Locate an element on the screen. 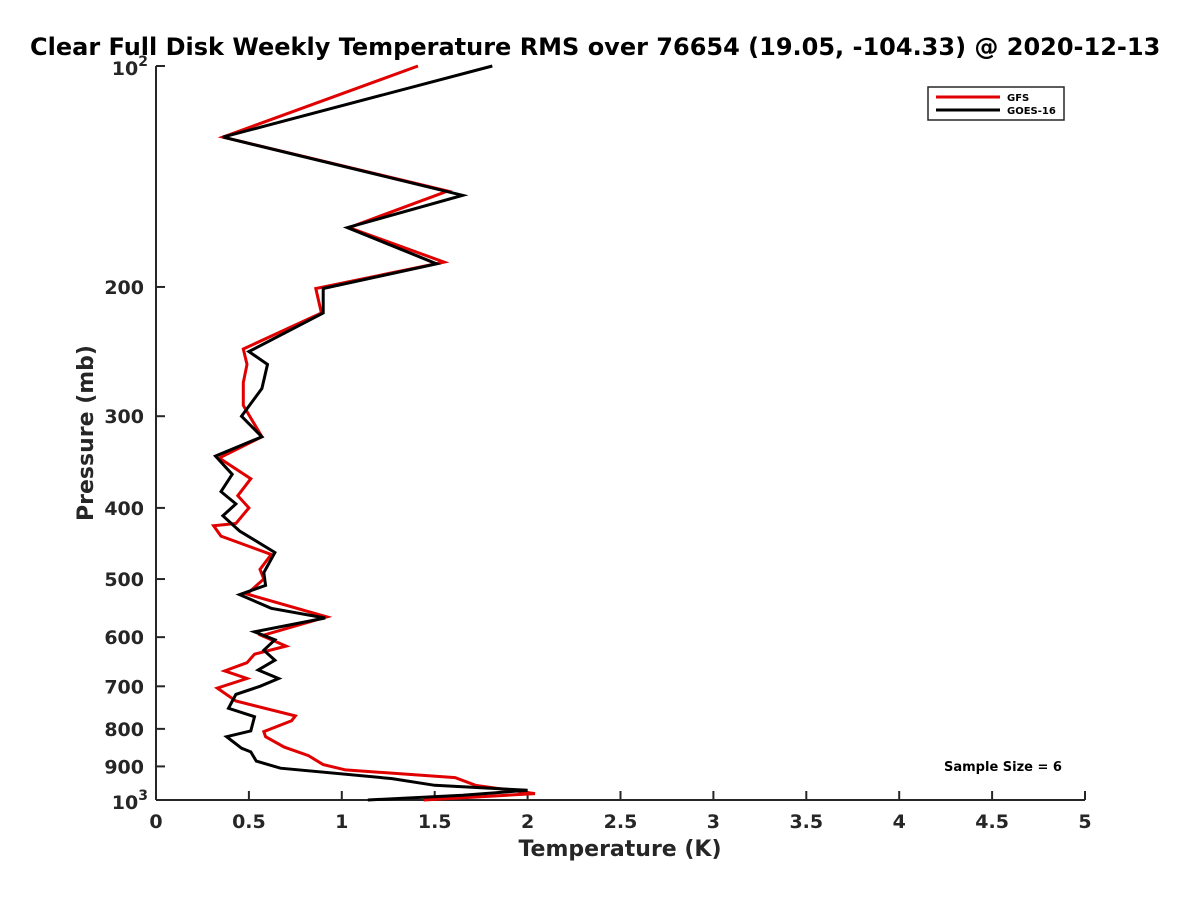 The height and width of the screenshot is (900, 1200). legend-box is located at coordinates (996, 103).